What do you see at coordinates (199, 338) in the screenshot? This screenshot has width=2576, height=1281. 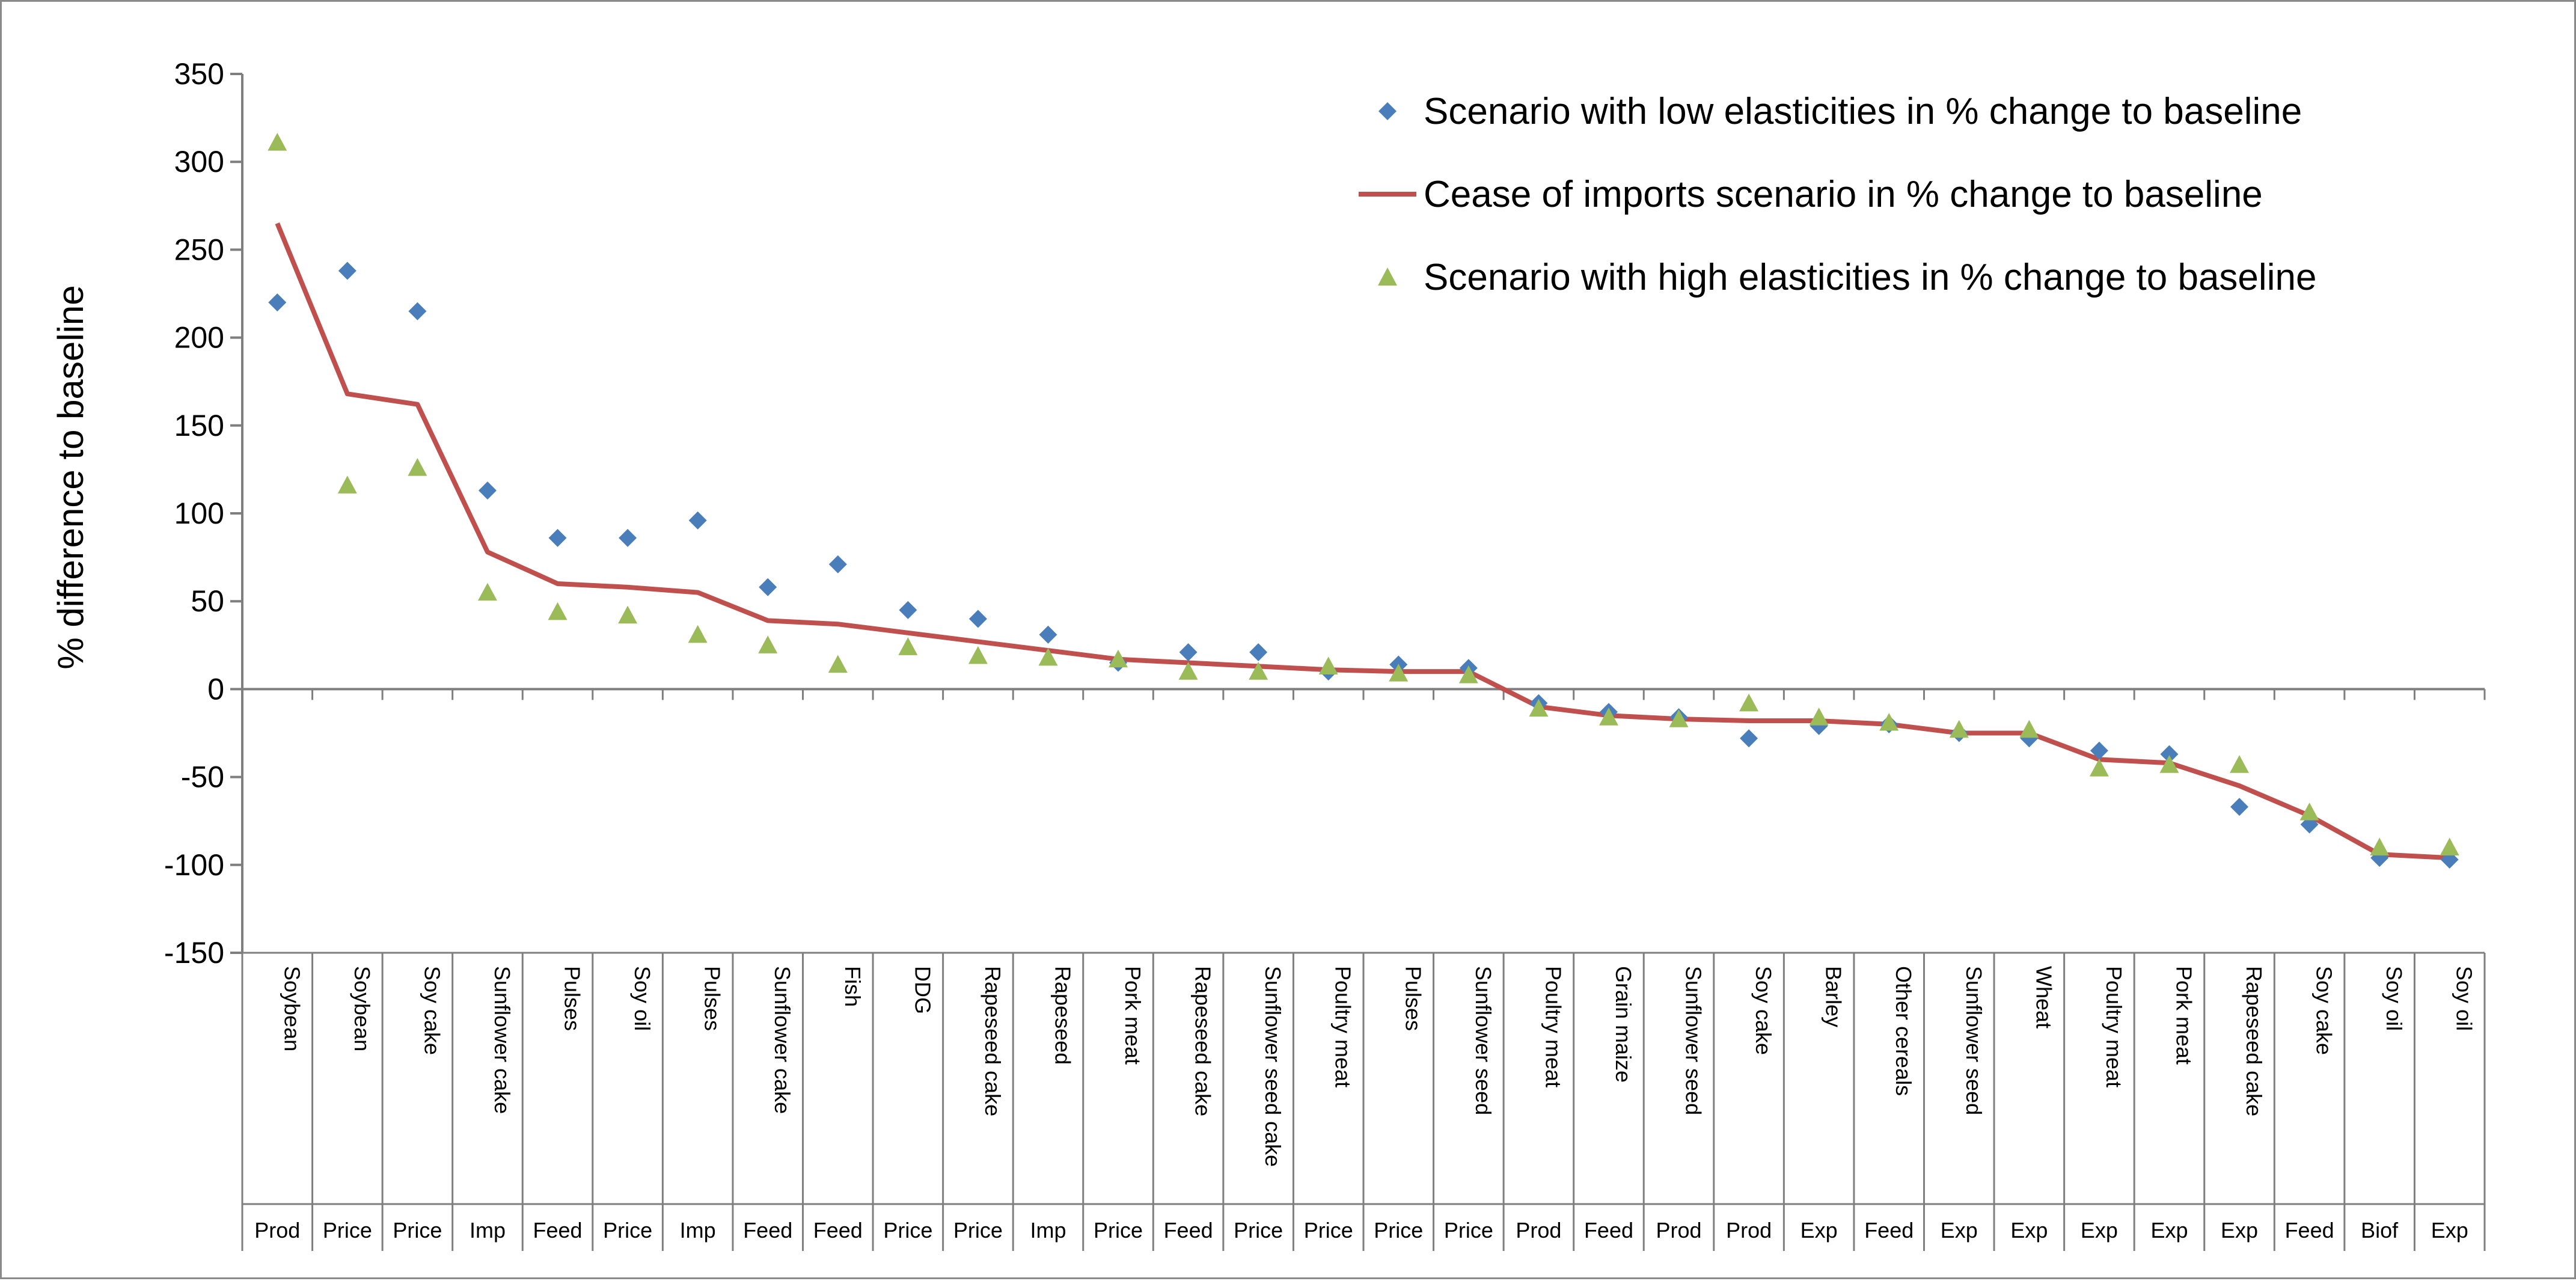 I see `y-tick-label: 200` at bounding box center [199, 338].